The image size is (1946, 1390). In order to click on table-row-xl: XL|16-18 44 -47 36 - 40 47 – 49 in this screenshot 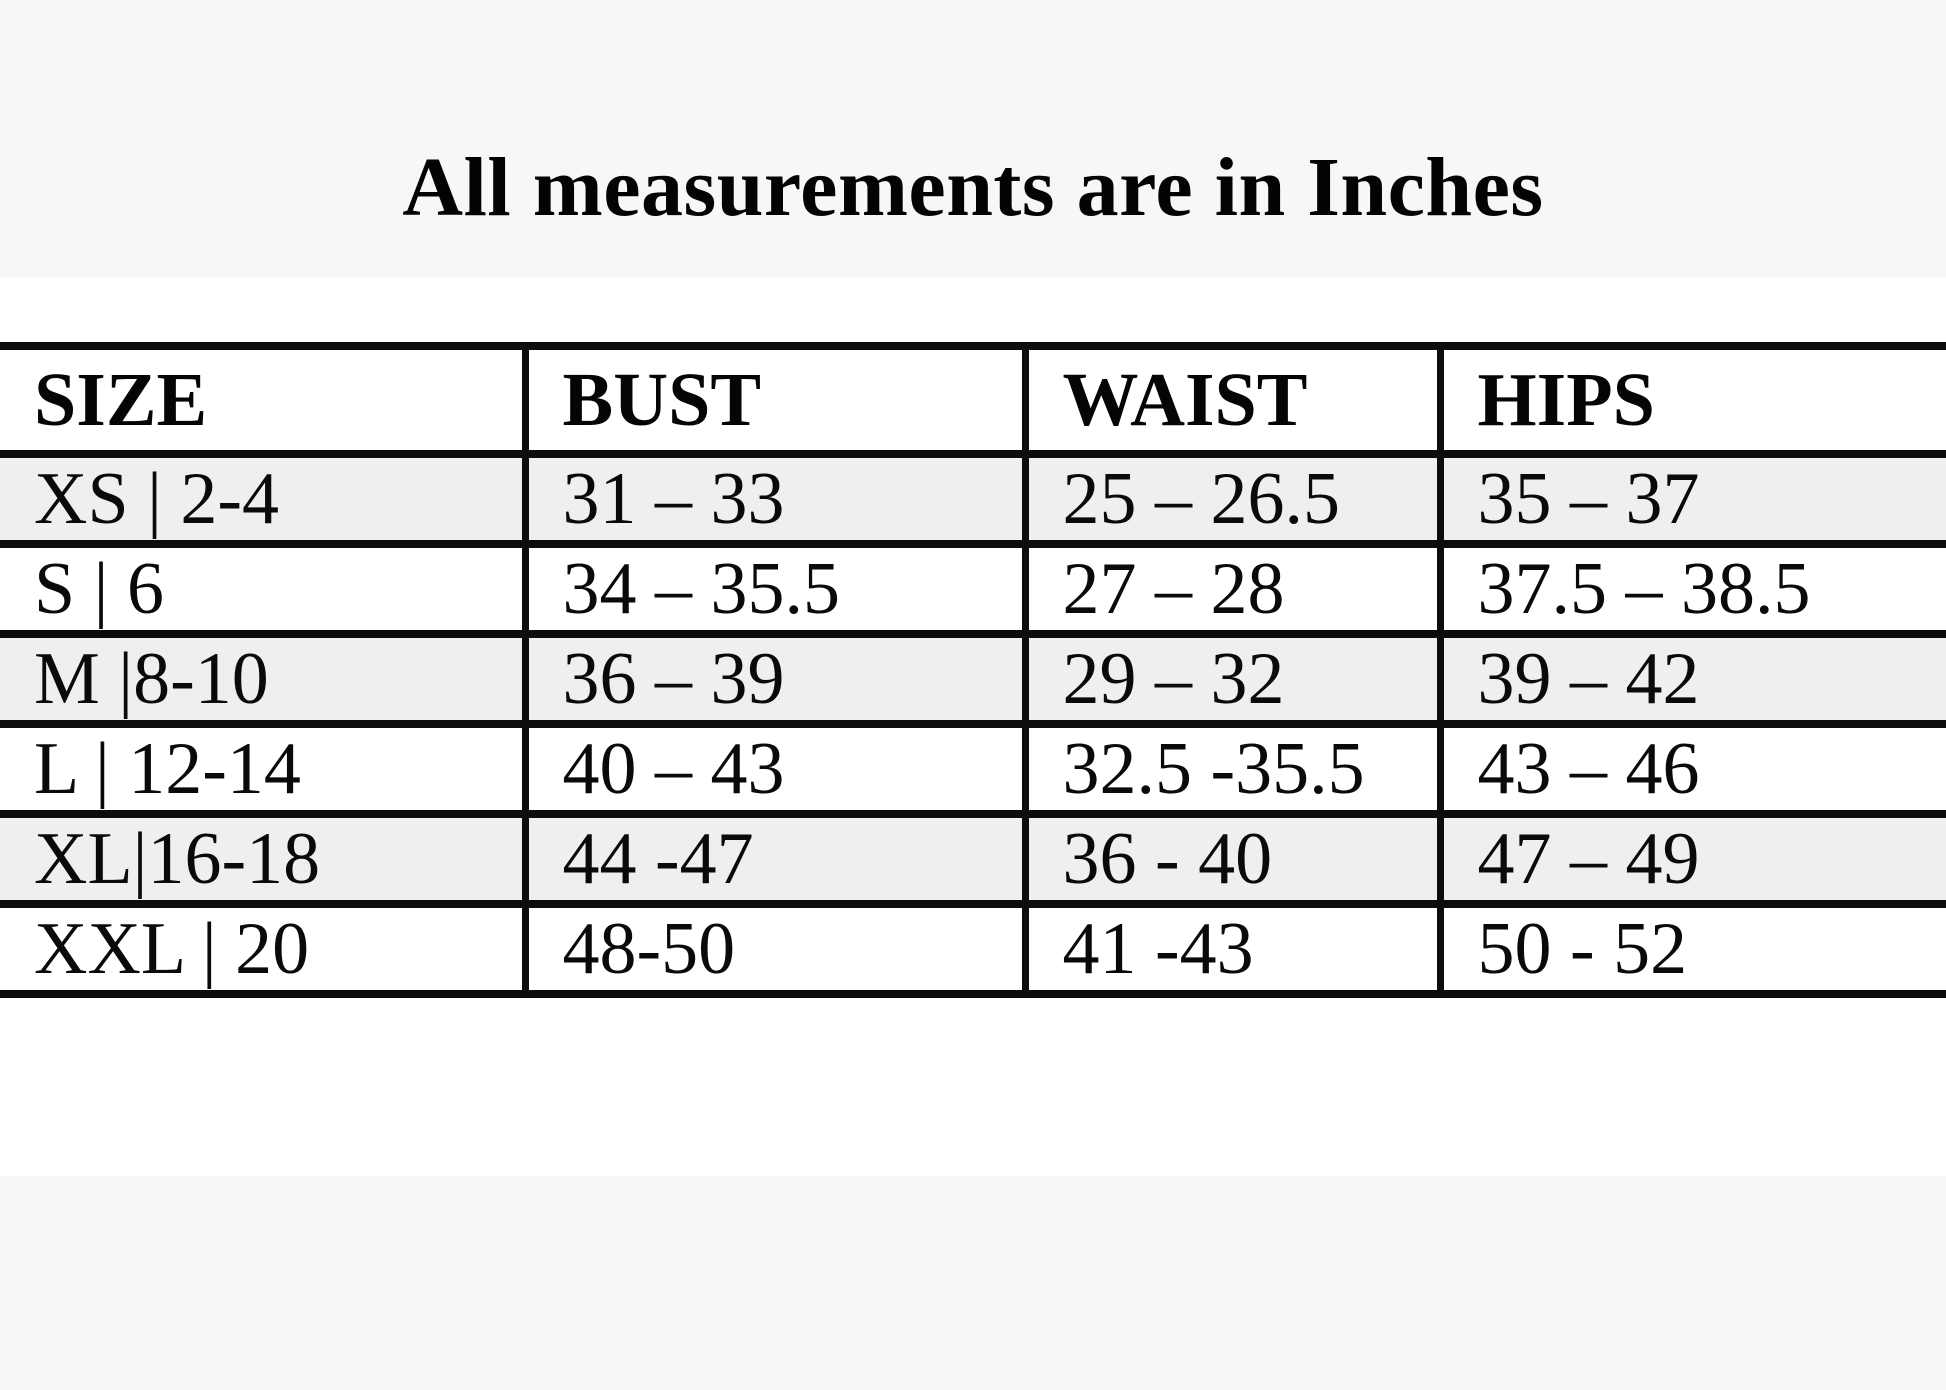, I will do `click(973, 859)`.